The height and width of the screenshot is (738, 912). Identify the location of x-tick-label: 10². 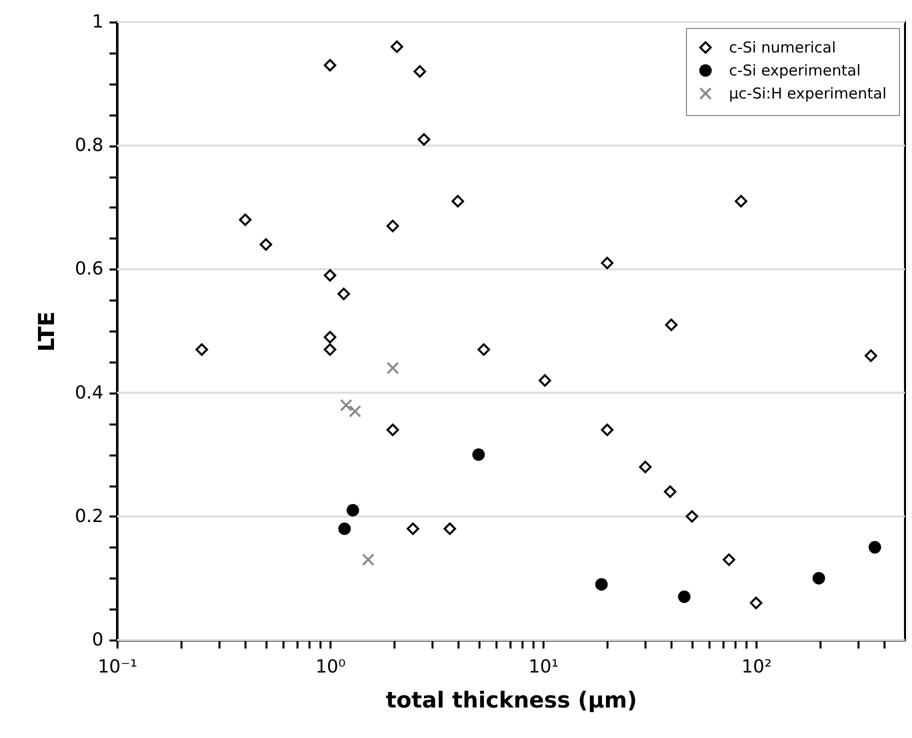
(757, 667).